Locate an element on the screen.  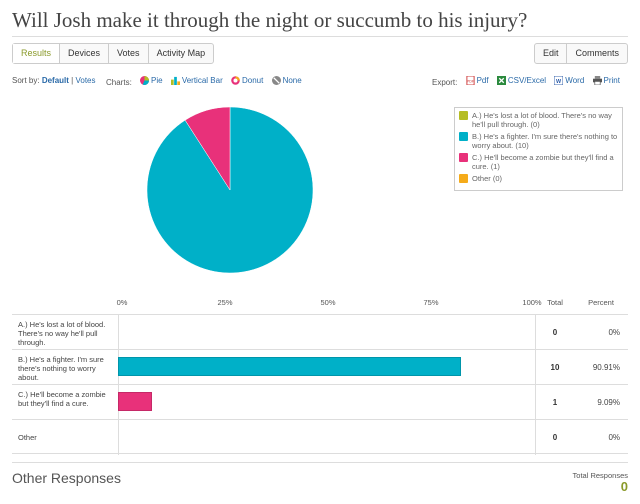
chart-none-option: None is located at coordinates (286, 80).